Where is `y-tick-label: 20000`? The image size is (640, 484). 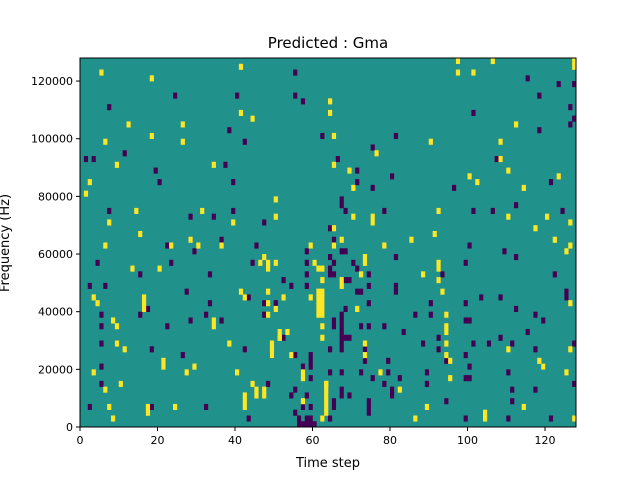
y-tick-label: 20000 is located at coordinates (55, 369).